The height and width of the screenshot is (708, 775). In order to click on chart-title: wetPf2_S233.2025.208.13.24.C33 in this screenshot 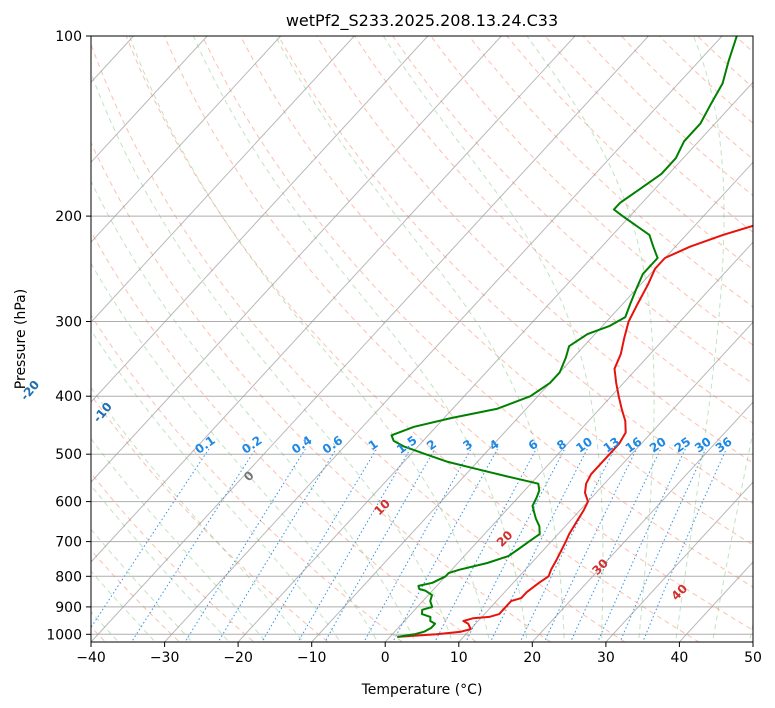, I will do `click(422, 21)`.